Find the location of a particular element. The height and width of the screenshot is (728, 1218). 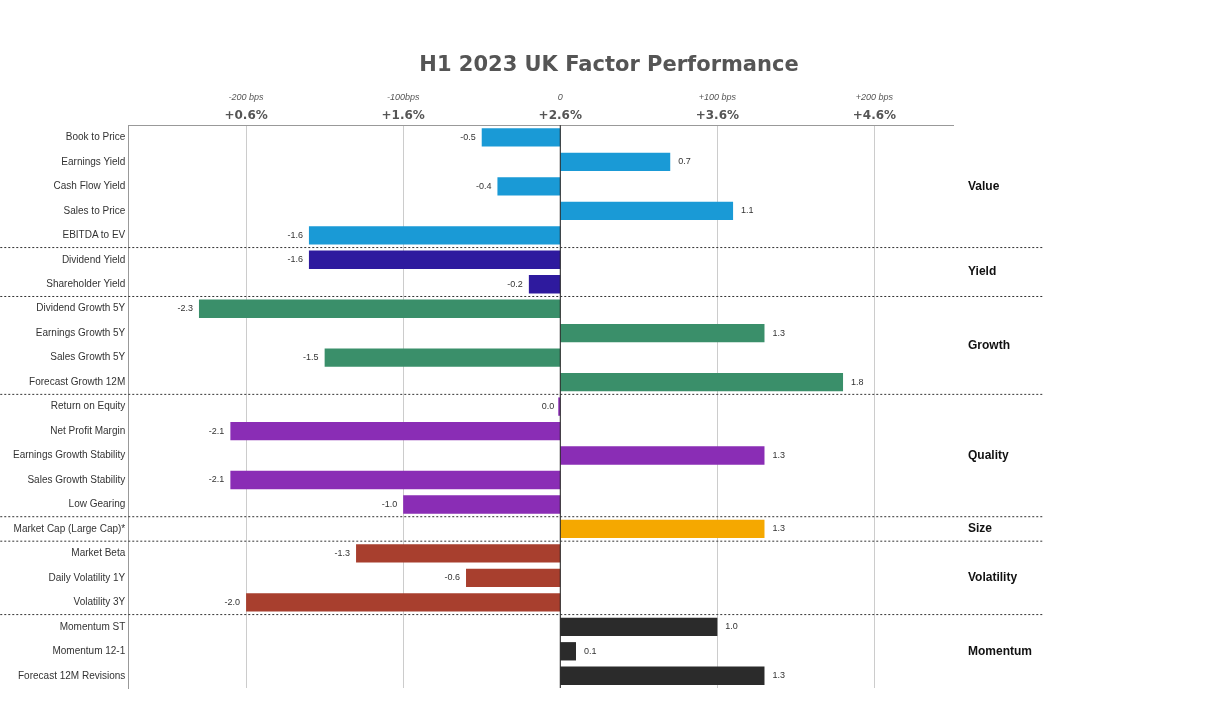

y-tick-label: Cash Flow Yield is located at coordinates (89, 186).